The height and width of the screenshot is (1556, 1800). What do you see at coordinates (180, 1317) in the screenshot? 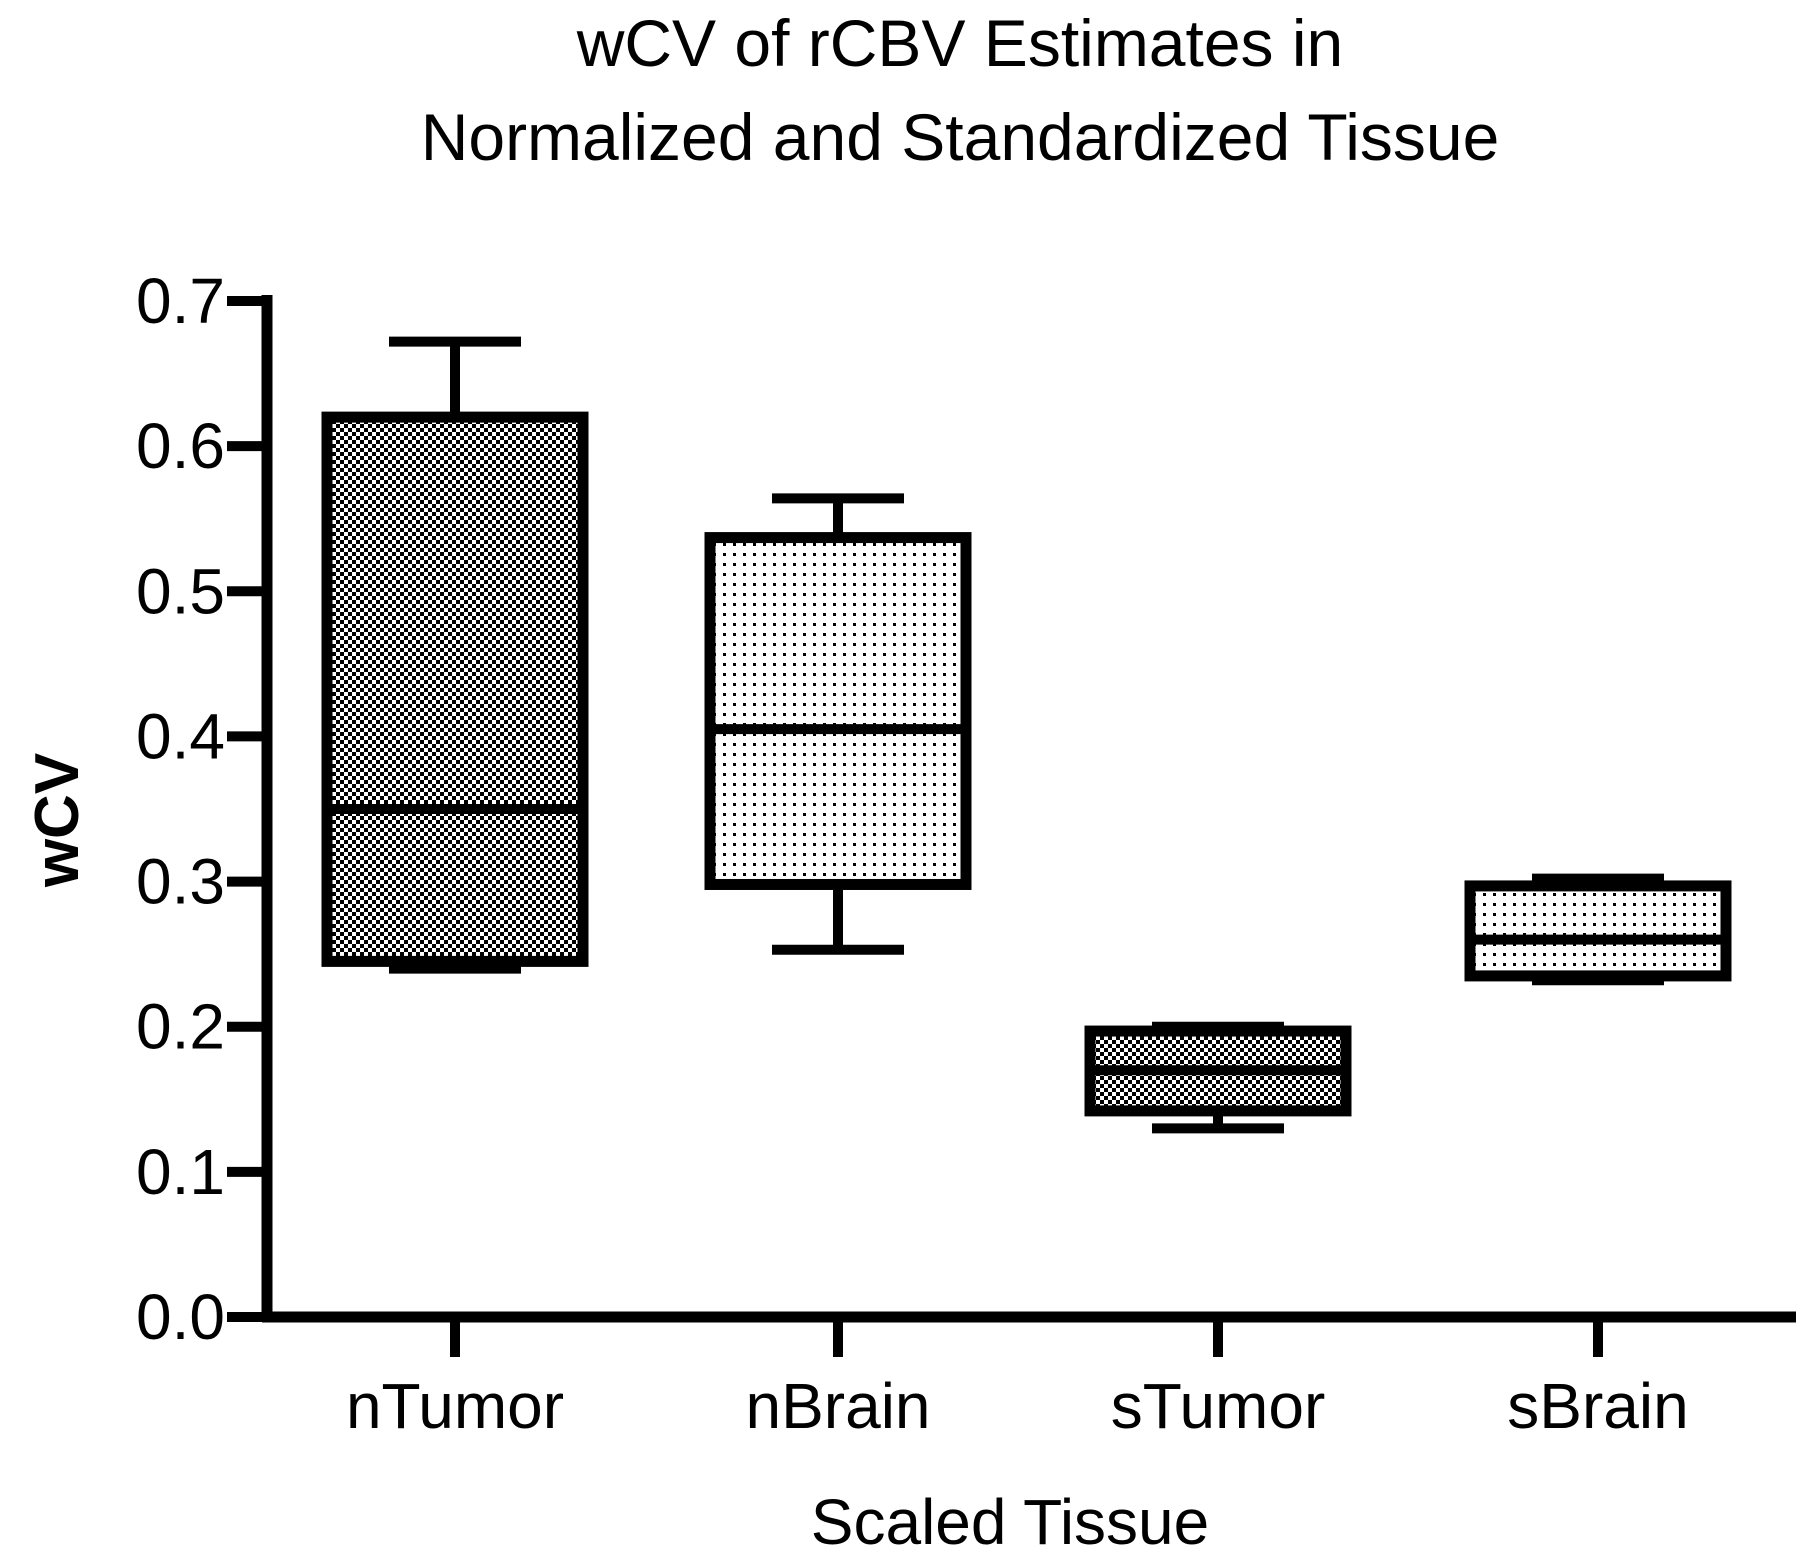
I see `y-tick-label: 0.0` at bounding box center [180, 1317].